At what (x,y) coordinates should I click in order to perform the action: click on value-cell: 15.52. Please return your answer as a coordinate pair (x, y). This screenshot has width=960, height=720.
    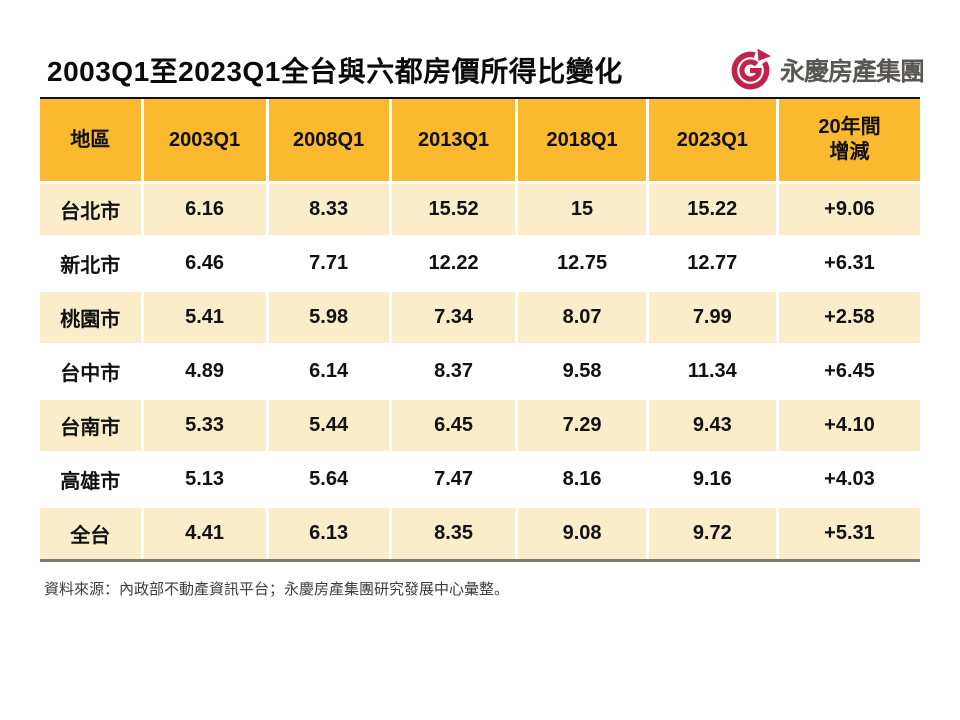
    Looking at the image, I should click on (454, 210).